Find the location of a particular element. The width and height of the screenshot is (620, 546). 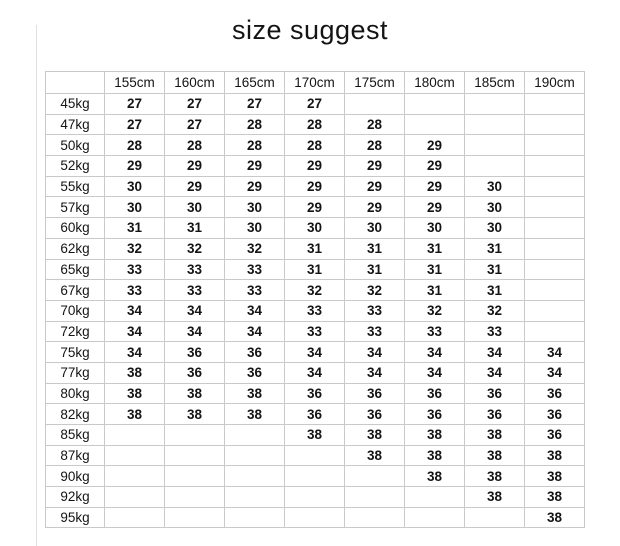

table-header: 155cm 160cm 165cm 170cm 175cm 180cm 185cm 190cm is located at coordinates (315, 82).